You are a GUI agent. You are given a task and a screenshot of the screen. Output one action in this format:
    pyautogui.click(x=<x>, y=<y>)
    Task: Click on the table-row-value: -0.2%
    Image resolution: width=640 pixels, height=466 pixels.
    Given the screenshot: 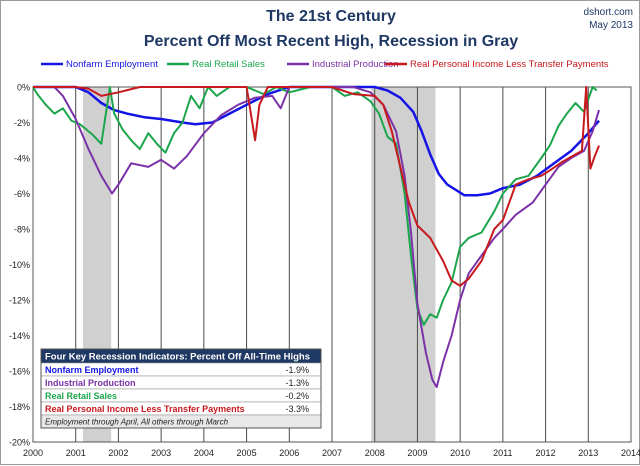 What is the action you would take?
    pyautogui.click(x=297, y=396)
    